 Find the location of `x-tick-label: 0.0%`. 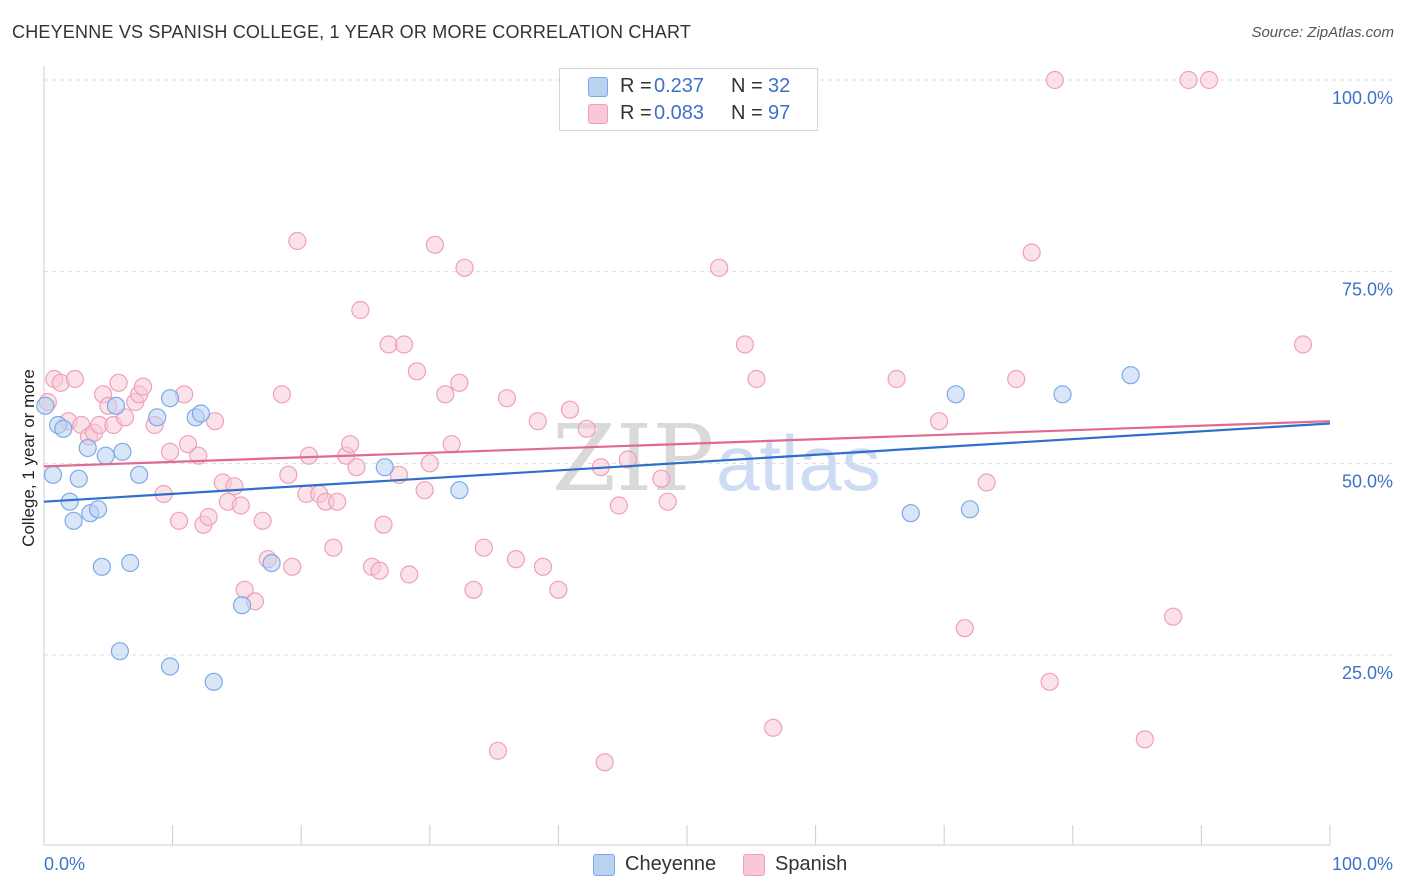

x-tick-label: 0.0% is located at coordinates (64, 864).